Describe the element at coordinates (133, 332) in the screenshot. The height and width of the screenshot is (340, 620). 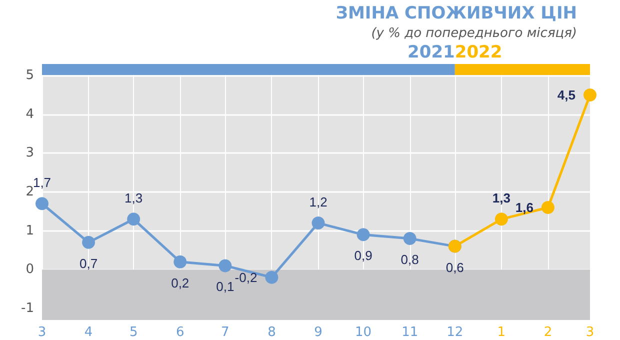
I see `x-tick-label: 5` at that location.